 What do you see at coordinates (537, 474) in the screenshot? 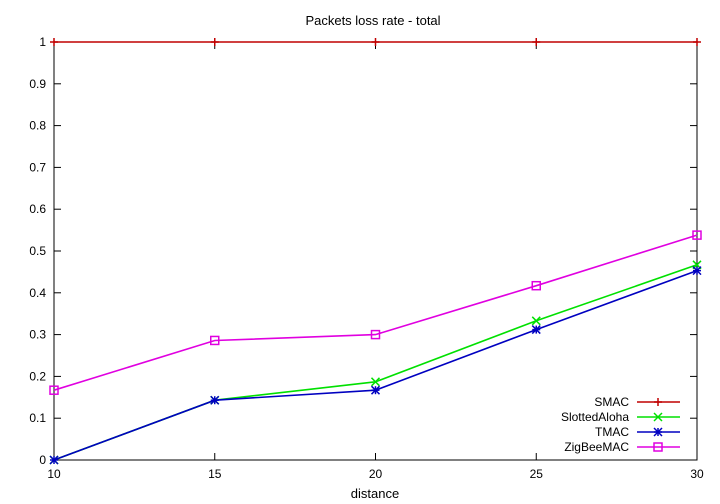
I see `x-tick-label: 25` at bounding box center [537, 474].